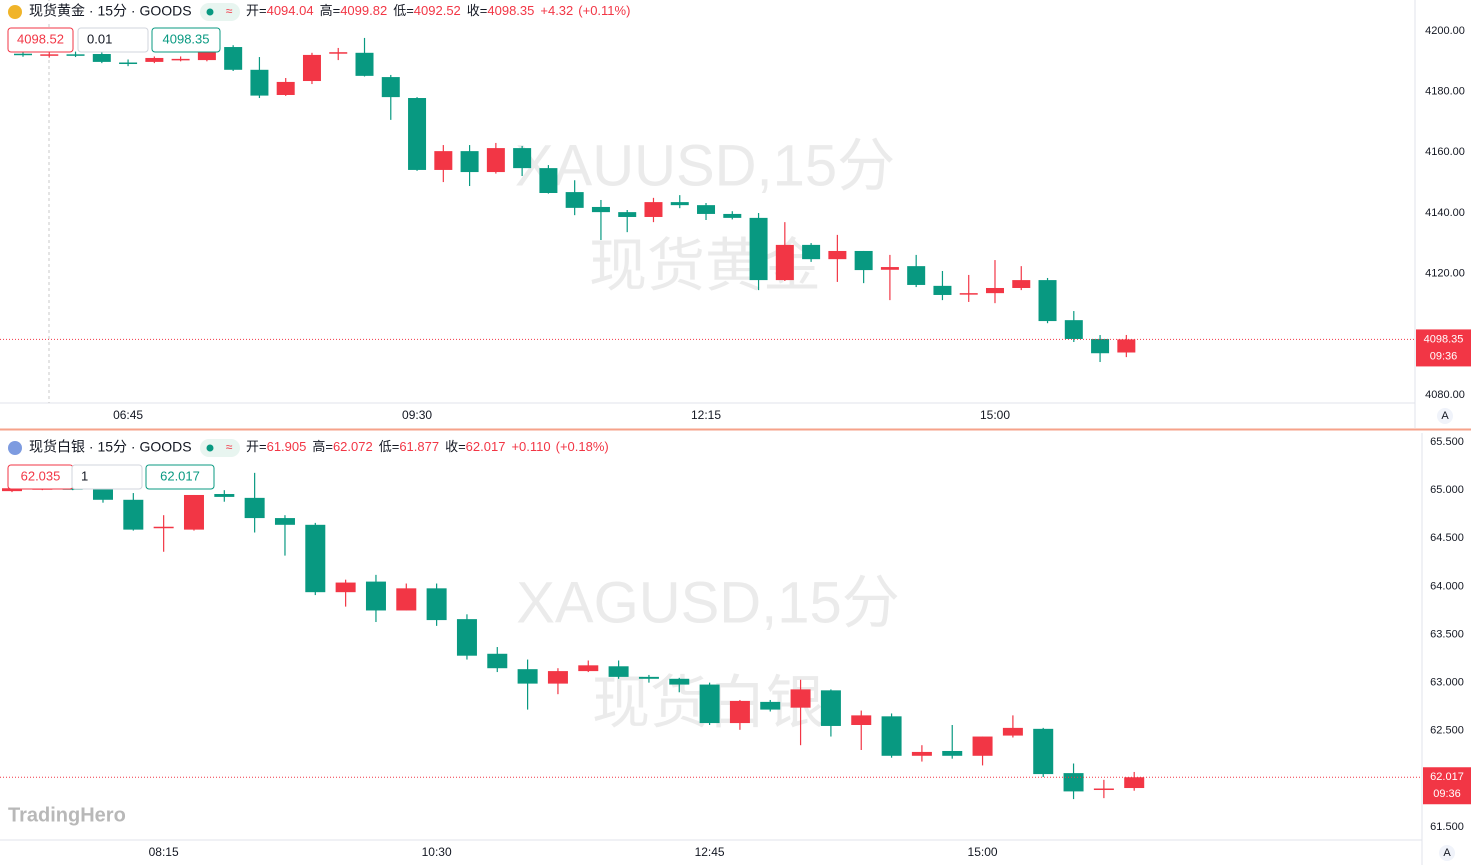  I want to click on x-tick-label: 12:15, so click(706, 415).